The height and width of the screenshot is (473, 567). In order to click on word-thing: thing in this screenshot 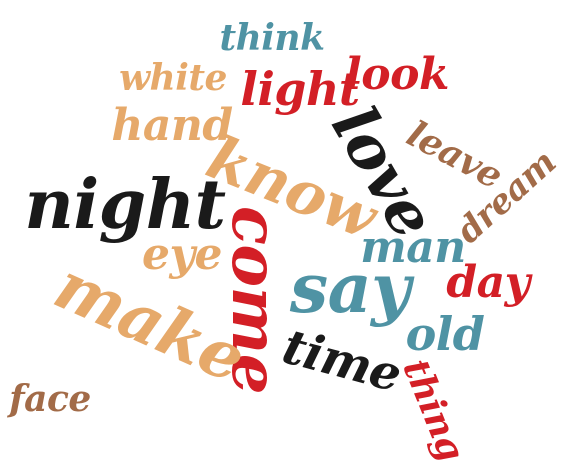, I will do `click(434, 410)`.